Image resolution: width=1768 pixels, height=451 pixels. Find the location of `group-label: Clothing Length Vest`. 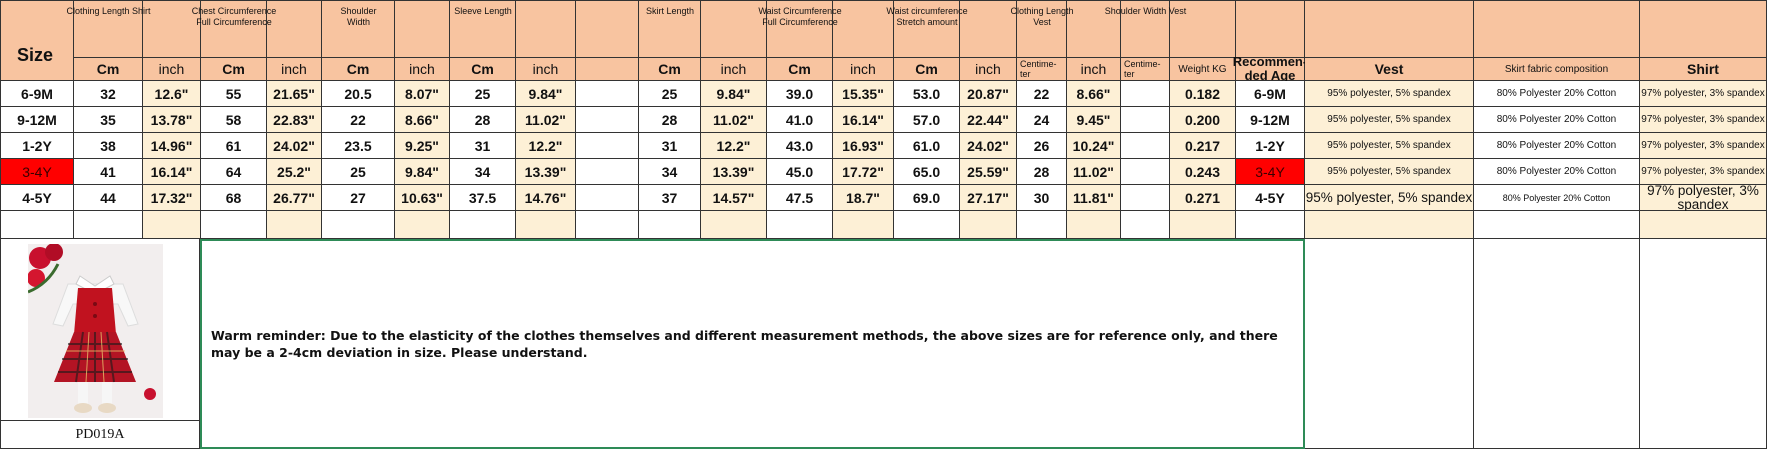

group-label: Clothing Length Vest is located at coordinates (1041, 17).